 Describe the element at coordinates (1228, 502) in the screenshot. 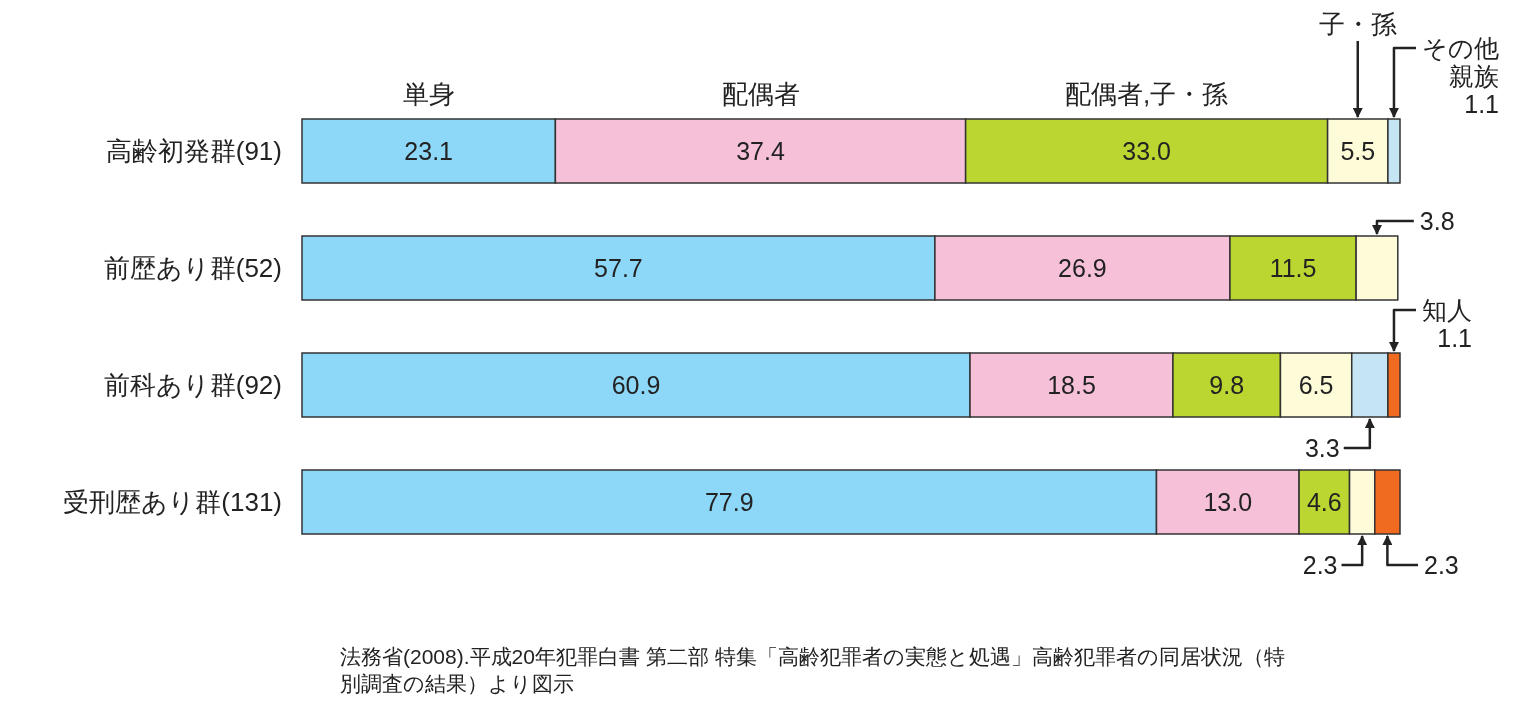

I see `value-label: 13.0` at that location.